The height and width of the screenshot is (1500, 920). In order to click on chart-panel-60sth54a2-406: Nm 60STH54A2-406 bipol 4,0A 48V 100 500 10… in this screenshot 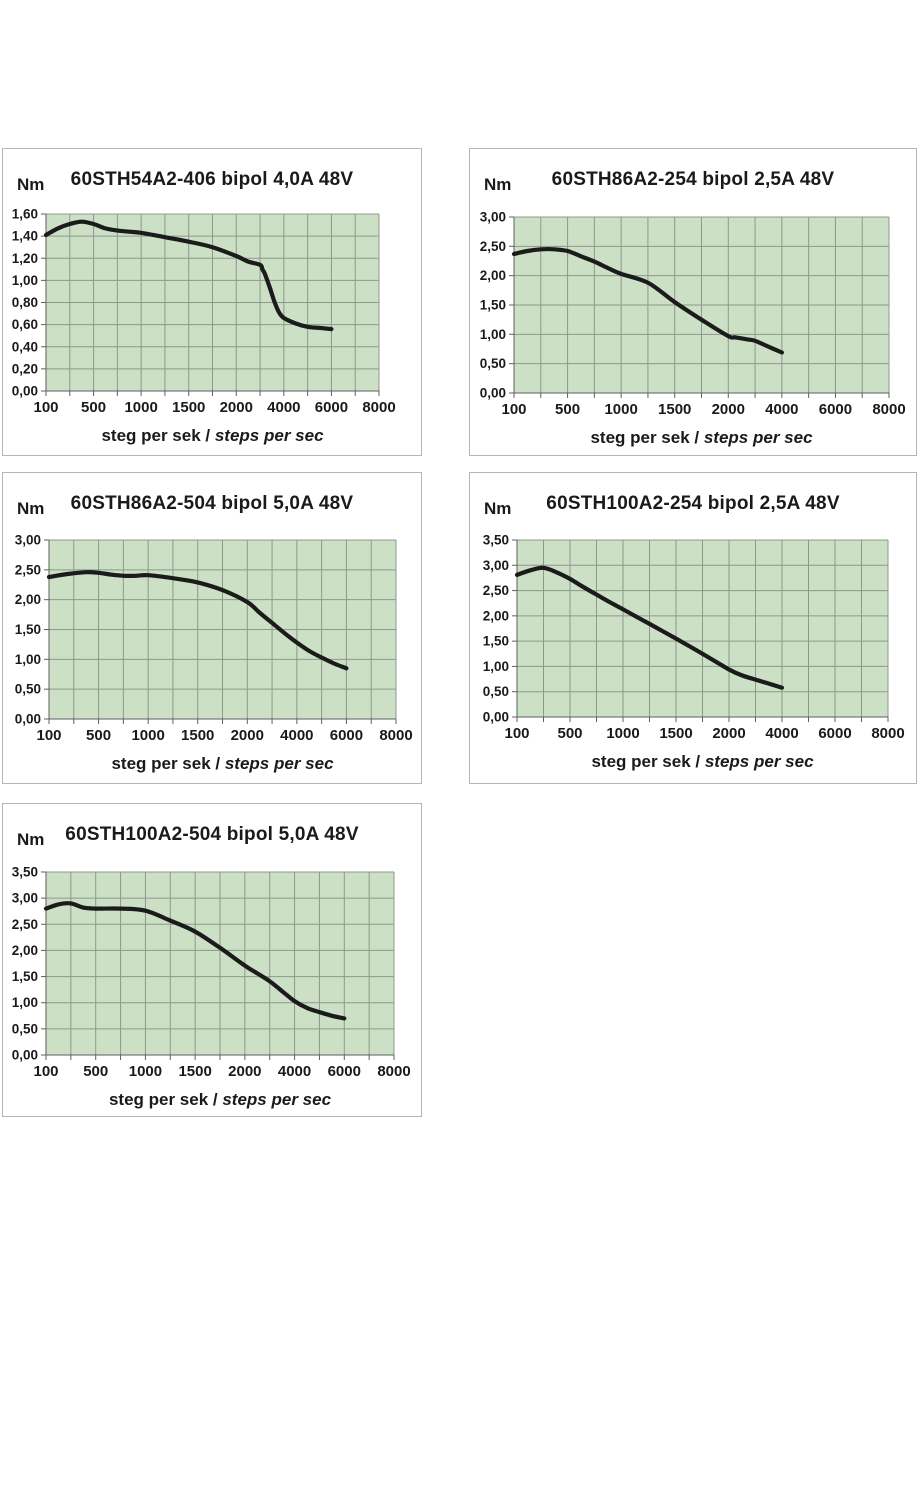, I will do `click(212, 302)`.